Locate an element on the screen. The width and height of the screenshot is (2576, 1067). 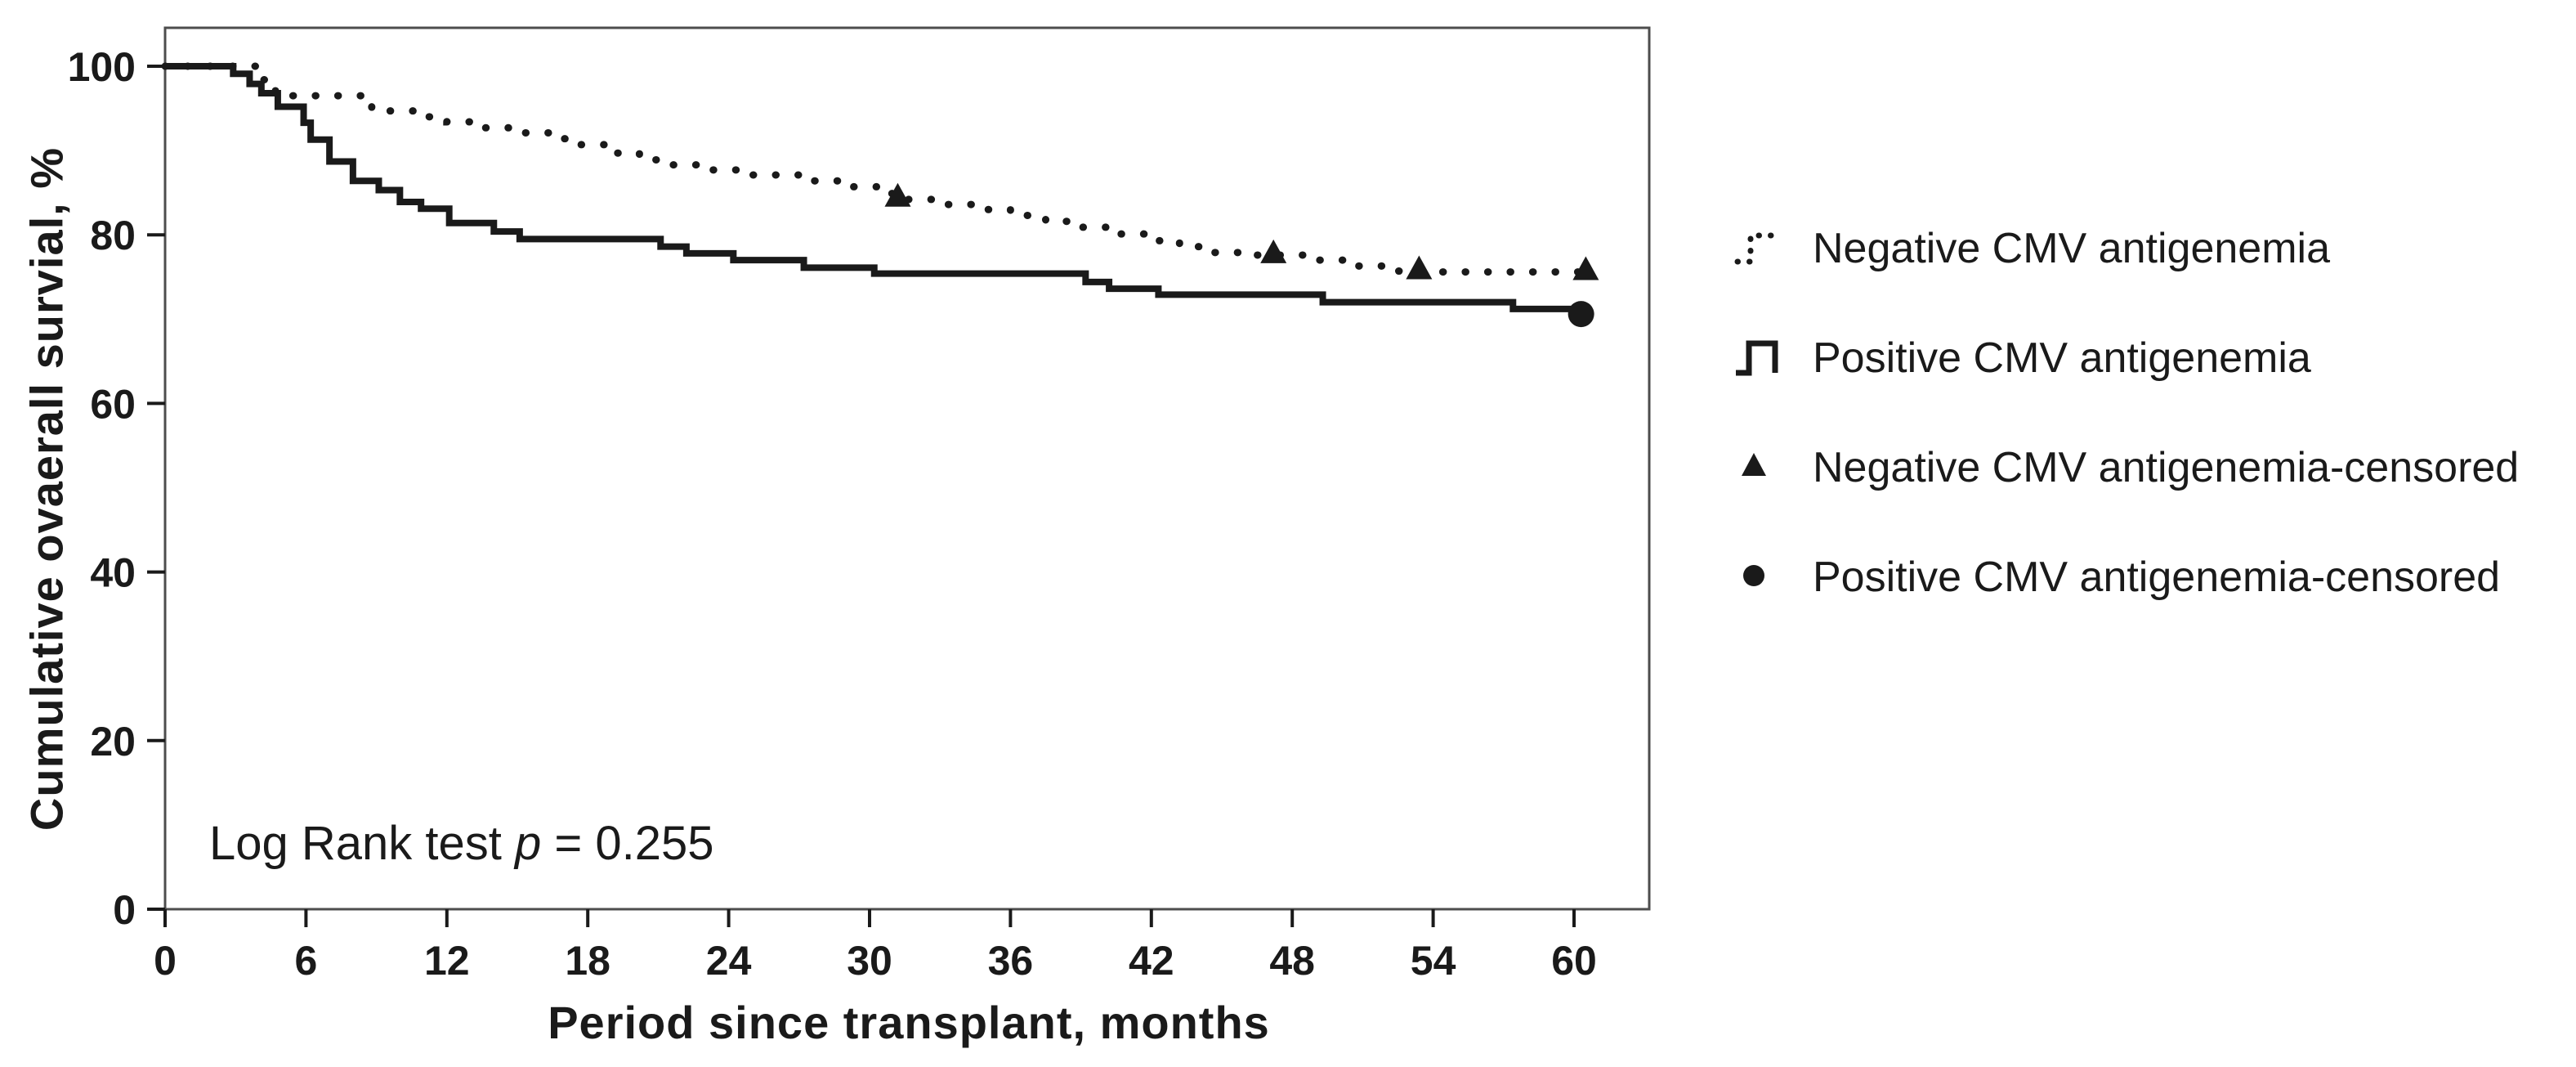
log-rank-annotation: Log Rank test p = 0.255 is located at coordinates (461, 843).